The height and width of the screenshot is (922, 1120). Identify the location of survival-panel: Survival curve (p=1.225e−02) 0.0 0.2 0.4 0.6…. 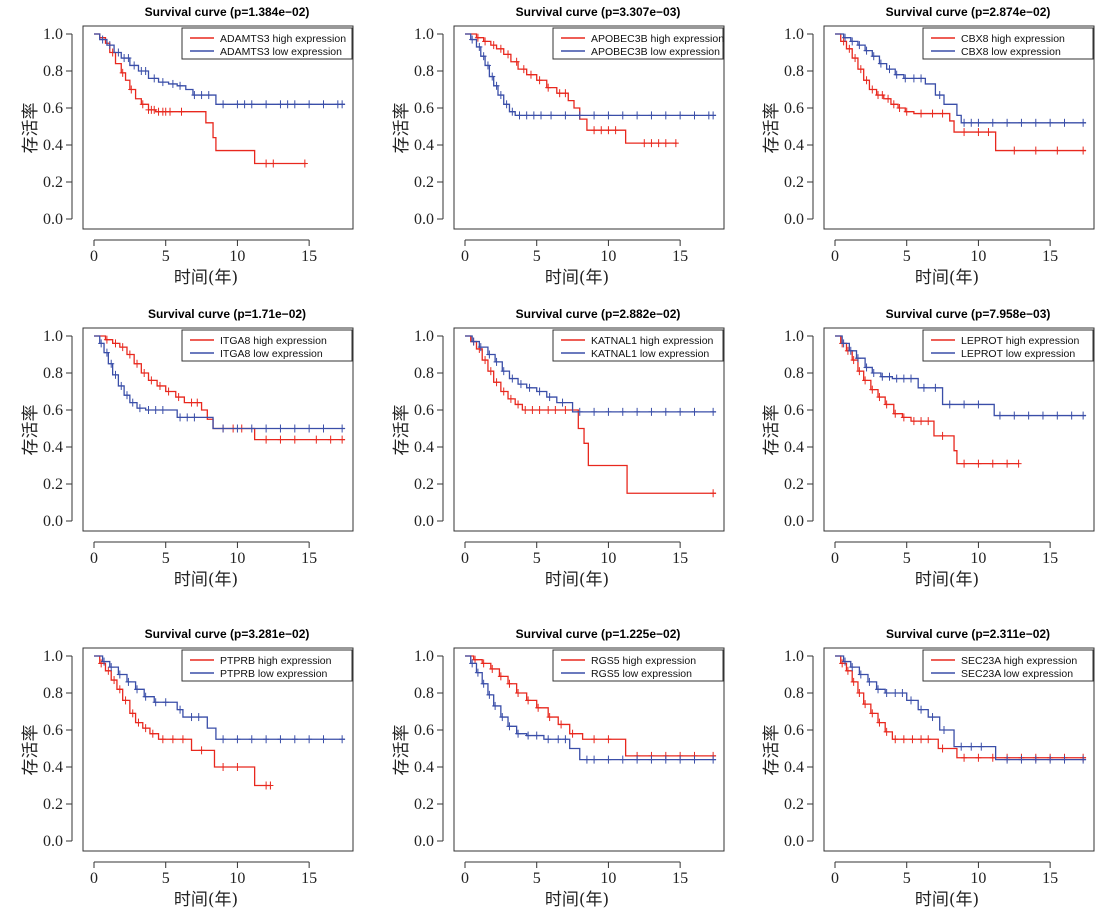
(557, 772).